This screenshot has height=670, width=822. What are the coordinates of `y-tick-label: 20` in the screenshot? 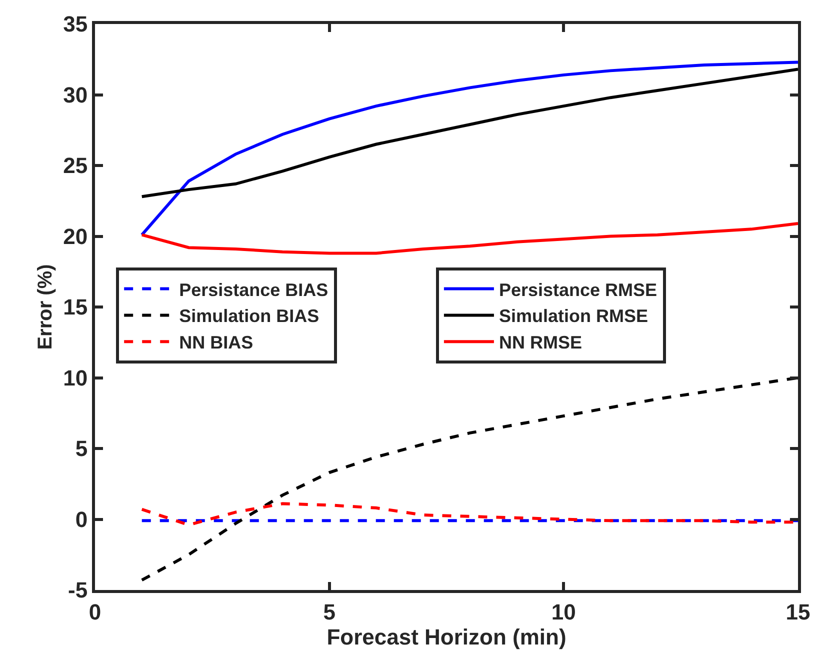 It's located at (75, 236).